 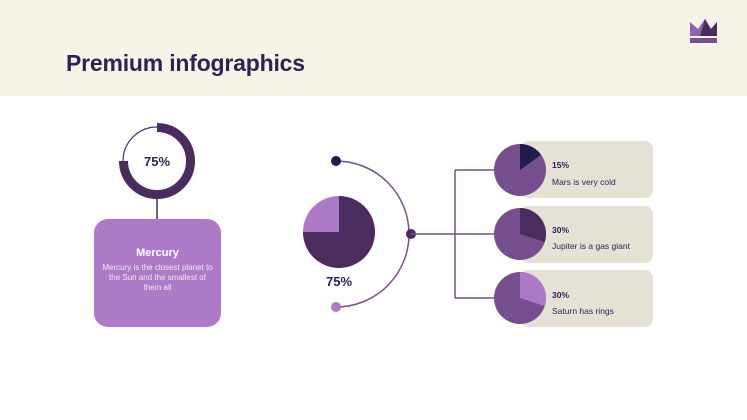 I want to click on donut-progress, so click(x=157, y=161).